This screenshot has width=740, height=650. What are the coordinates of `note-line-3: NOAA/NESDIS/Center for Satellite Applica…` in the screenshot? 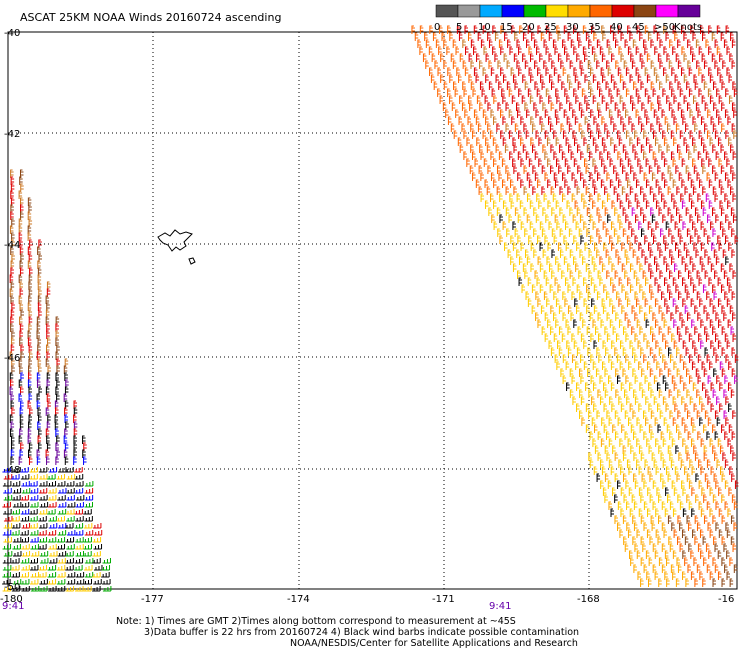 It's located at (434, 643).